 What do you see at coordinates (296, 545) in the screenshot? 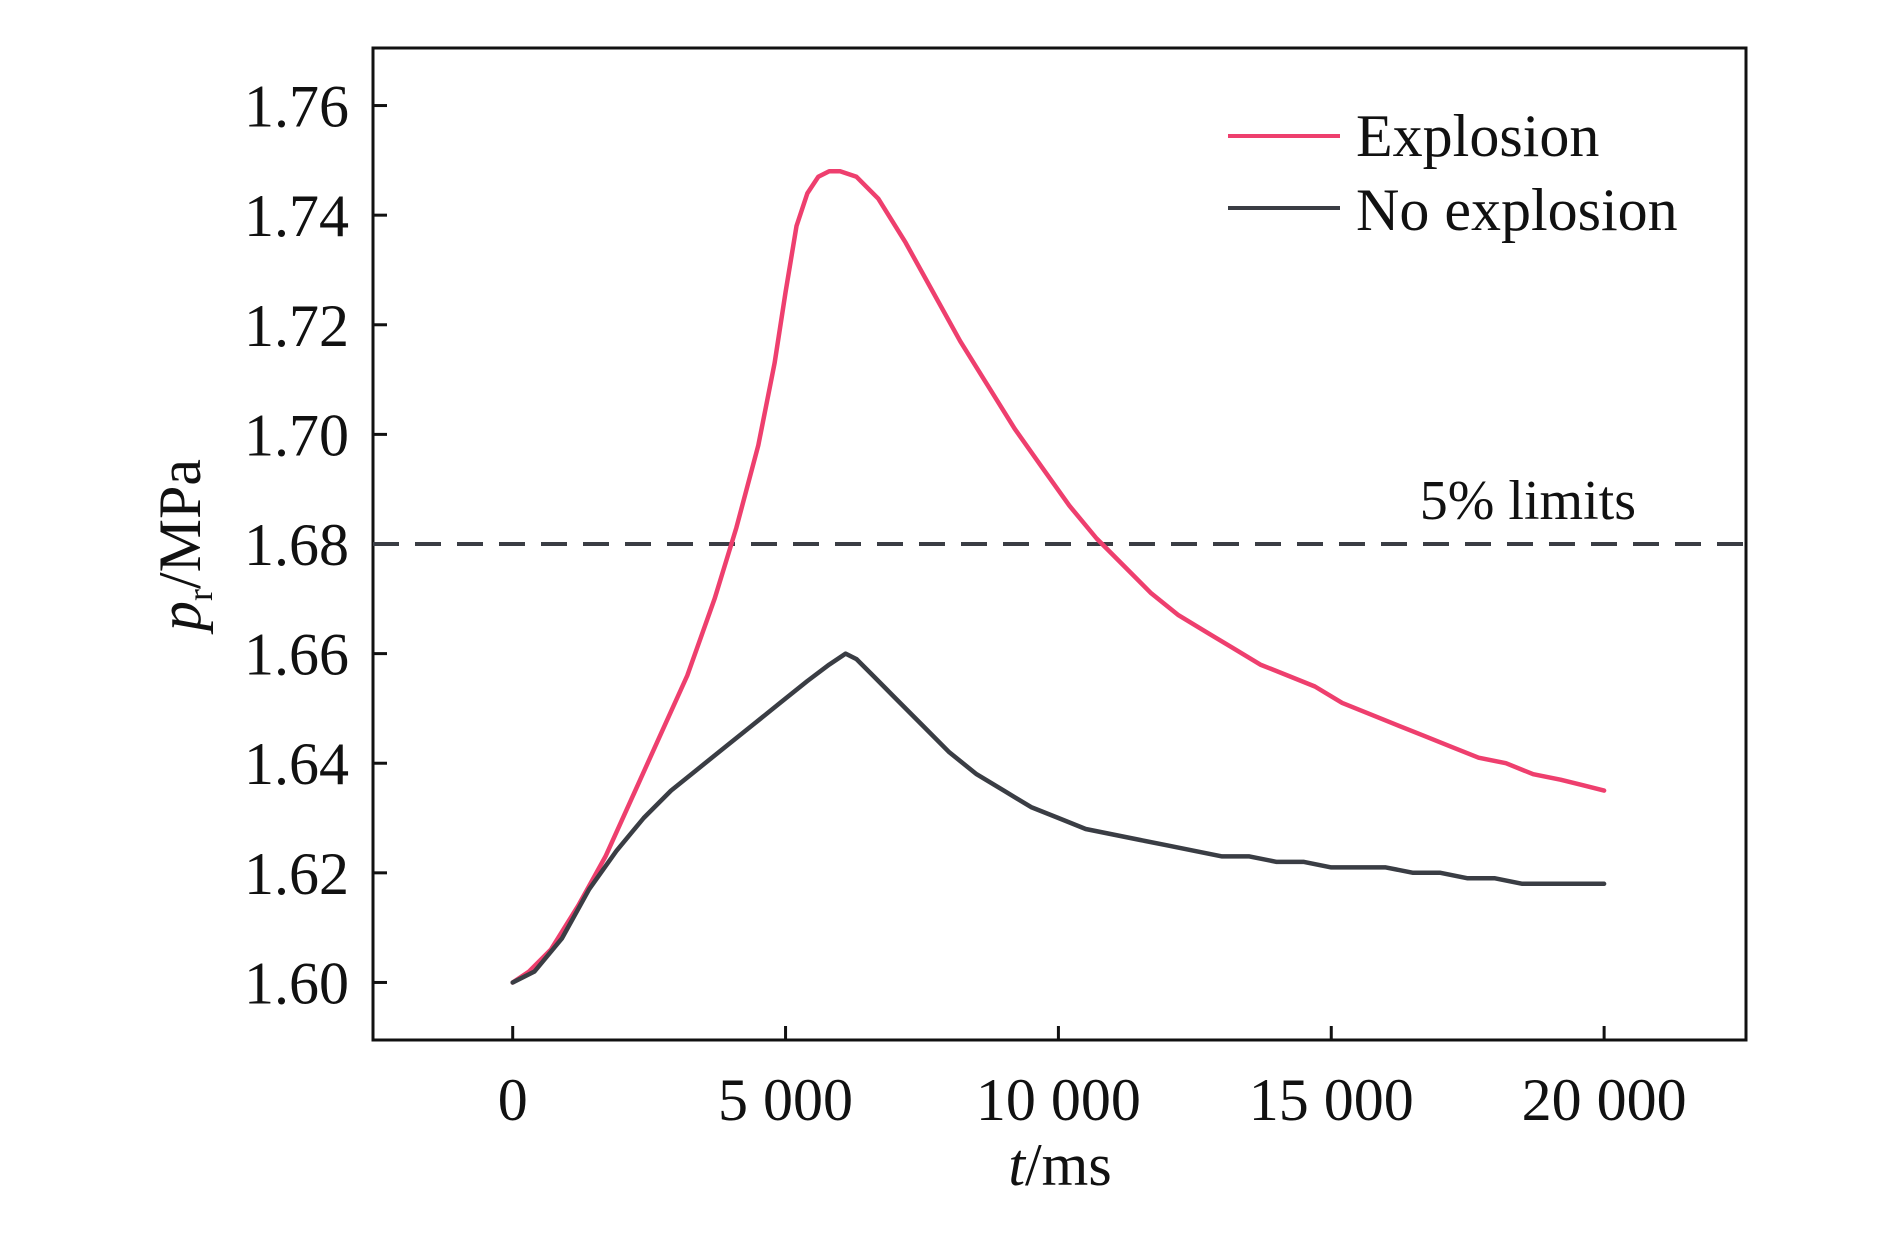
I see `y-tick-label-4: 1.68` at bounding box center [296, 545].